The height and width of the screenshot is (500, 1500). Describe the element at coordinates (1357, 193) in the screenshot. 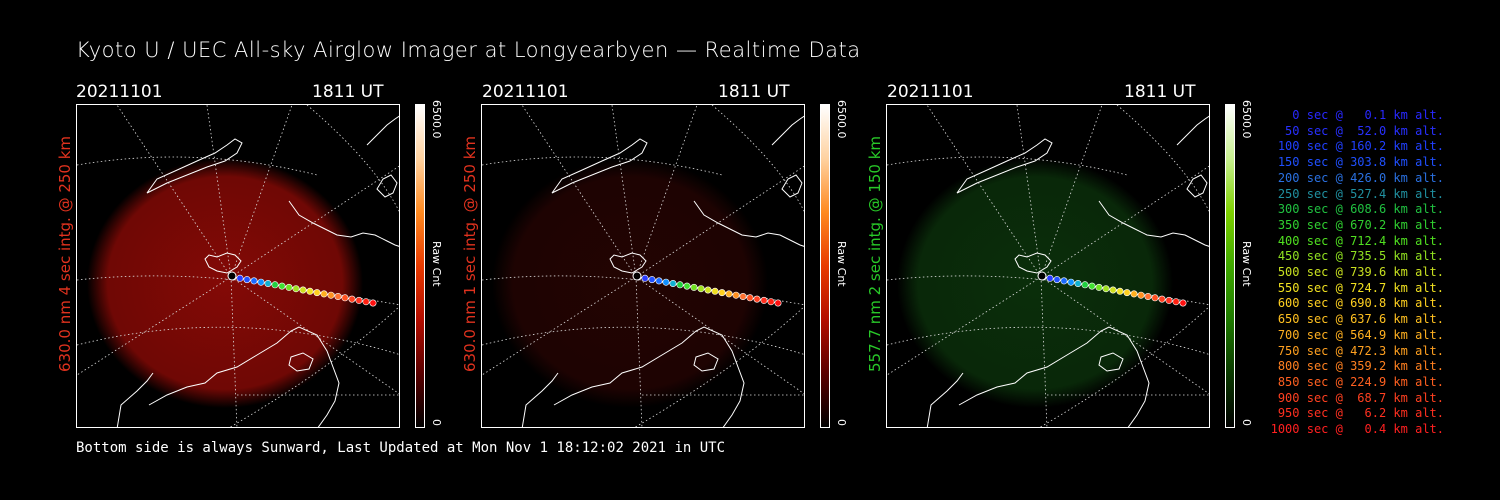

I see `legend-entry: 250 sec @ 527.4 km alt.` at that location.